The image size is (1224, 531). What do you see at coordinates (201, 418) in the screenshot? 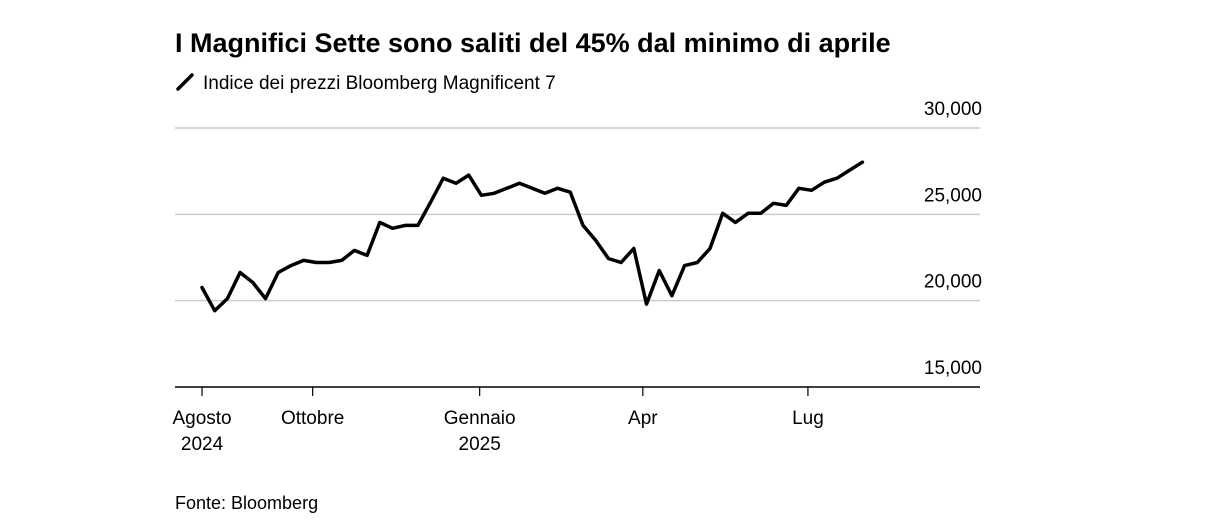
I see `x-tick-label: Agosto` at bounding box center [201, 418].